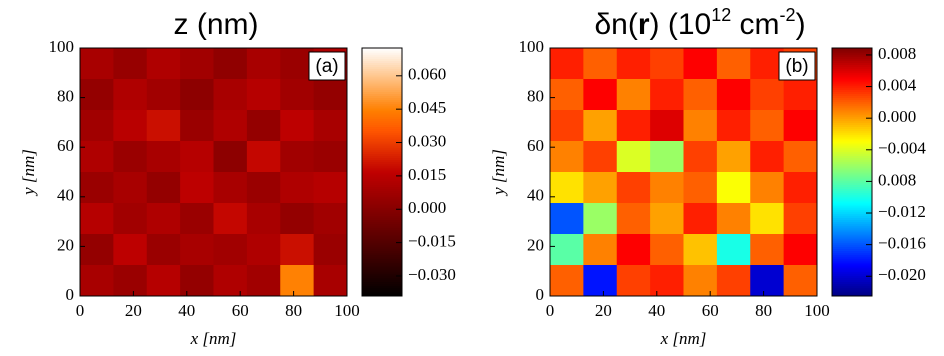  Describe the element at coordinates (902, 243) in the screenshot. I see `colorbar-tick-label: −0.016` at that location.